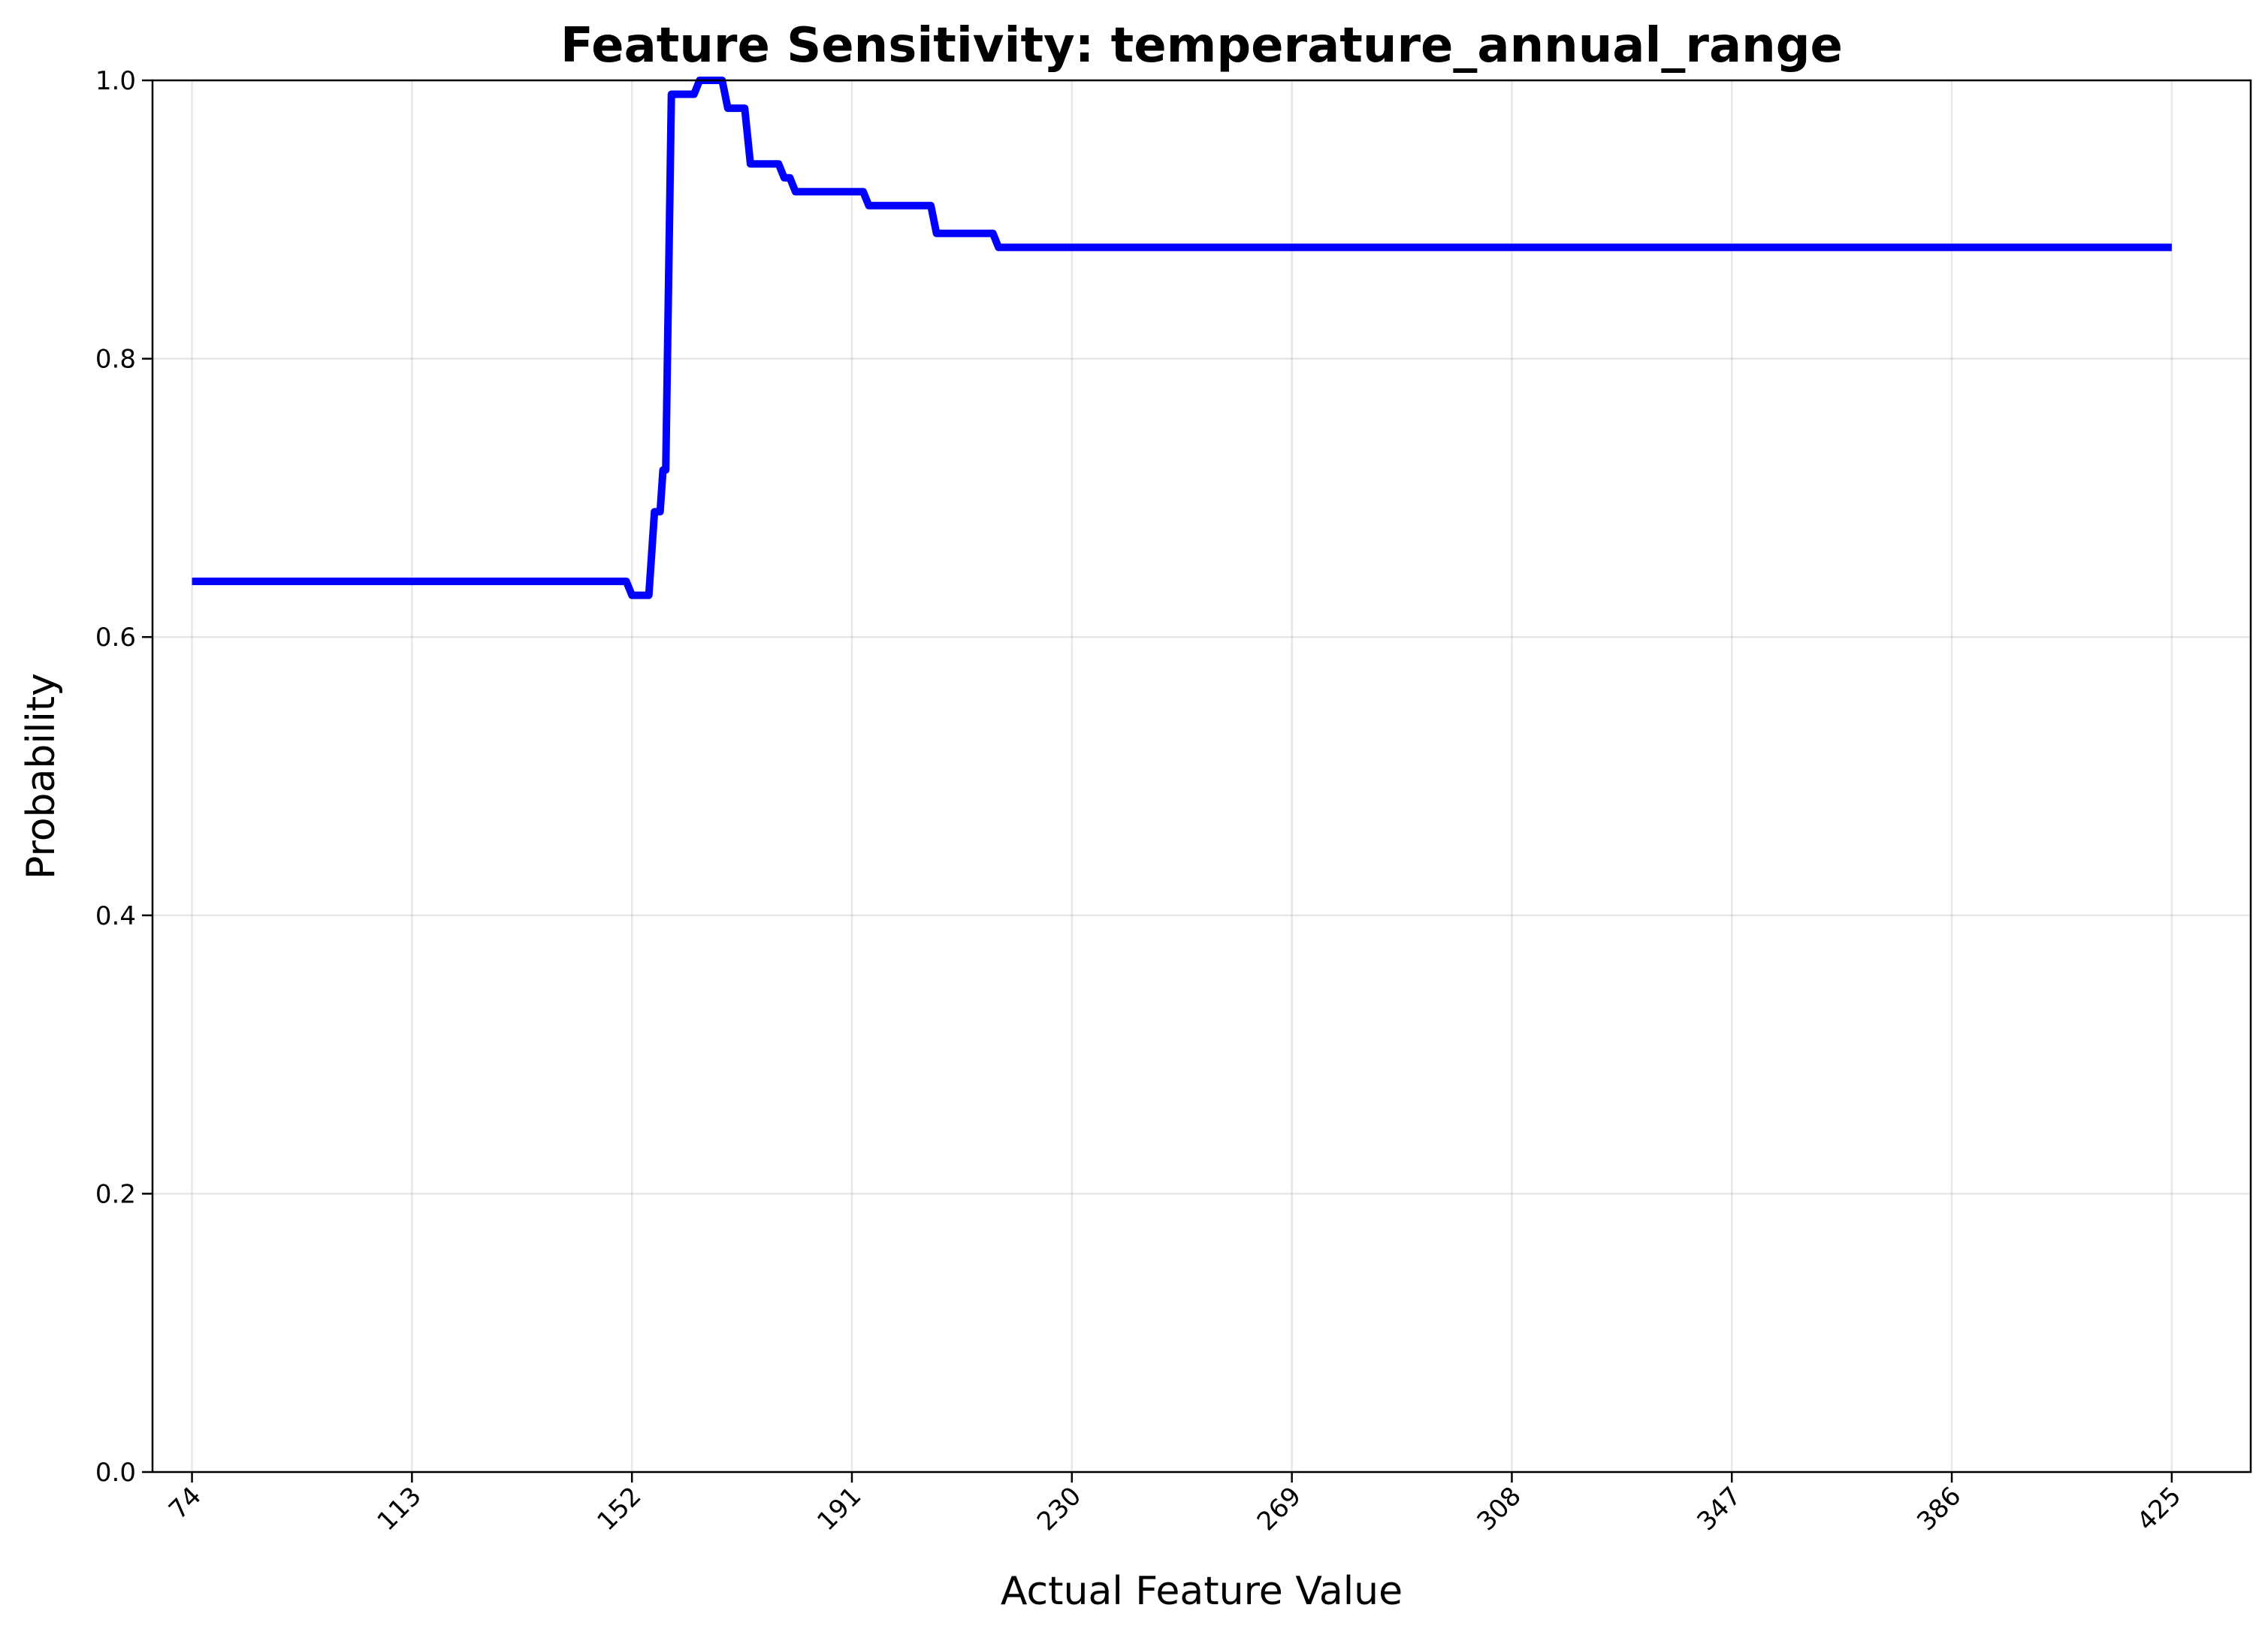  Describe the element at coordinates (116, 916) in the screenshot. I see `y-tick-label: 0.4` at that location.